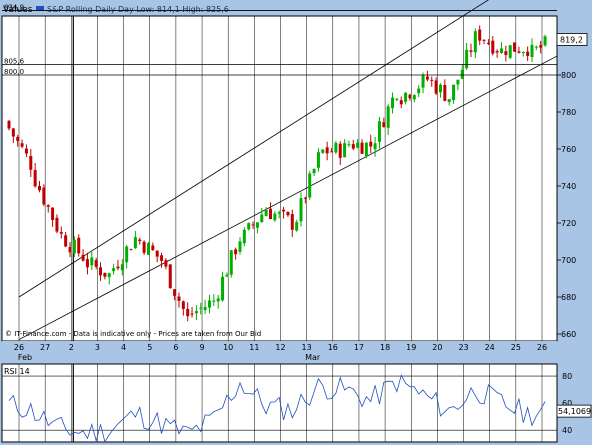 This screenshot has height=445, width=592. I want to click on x-axis-band, so click(279, 352).